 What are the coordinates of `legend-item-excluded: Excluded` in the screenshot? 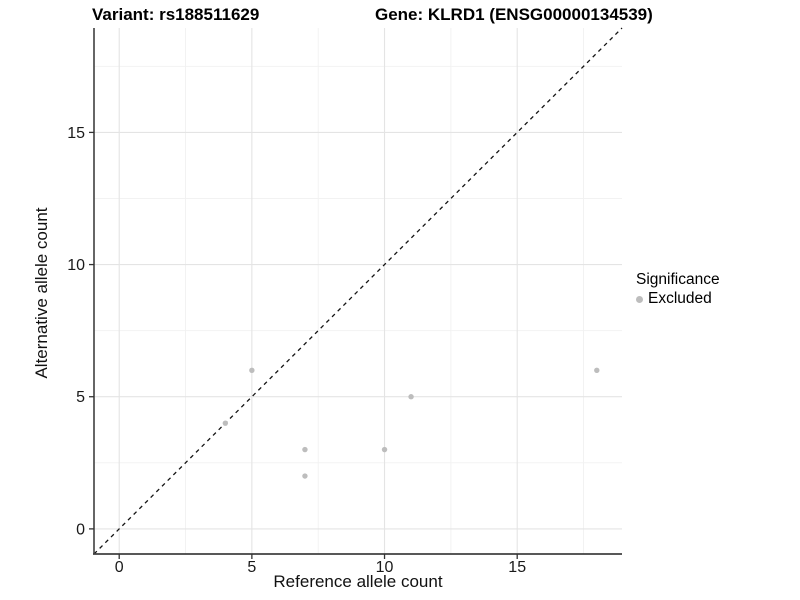 It's located at (678, 299).